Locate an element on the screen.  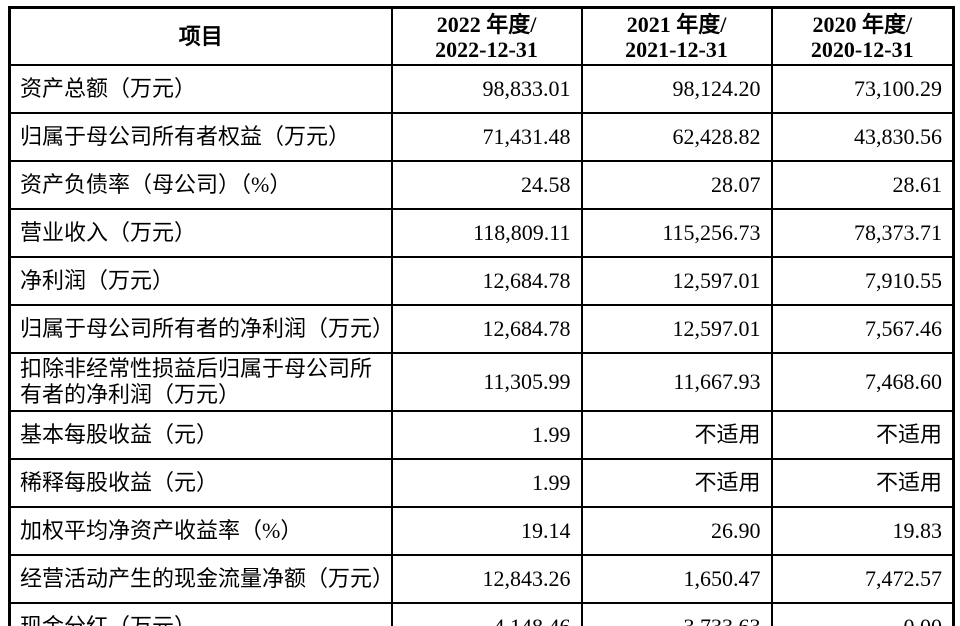
table-row: 净利润（万元） 12,684.78 12,597.01 7,910.55 is located at coordinates (481, 281).